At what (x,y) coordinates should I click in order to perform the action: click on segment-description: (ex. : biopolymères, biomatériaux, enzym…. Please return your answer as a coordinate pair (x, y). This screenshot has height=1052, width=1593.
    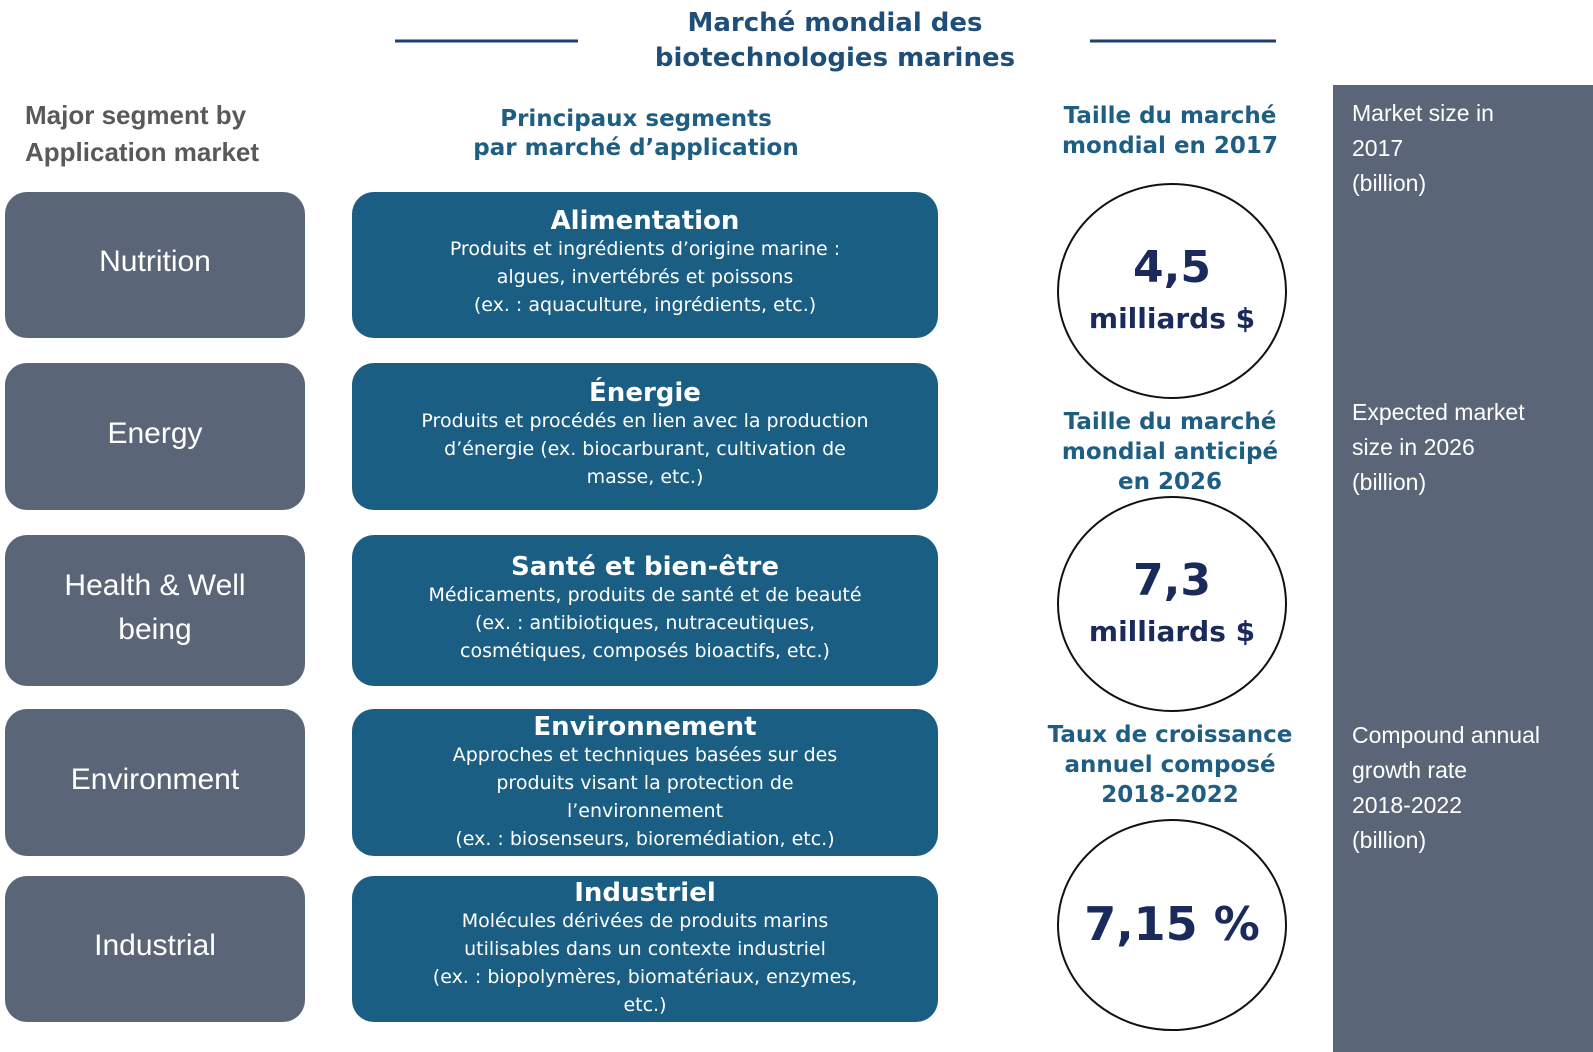
    Looking at the image, I should click on (645, 977).